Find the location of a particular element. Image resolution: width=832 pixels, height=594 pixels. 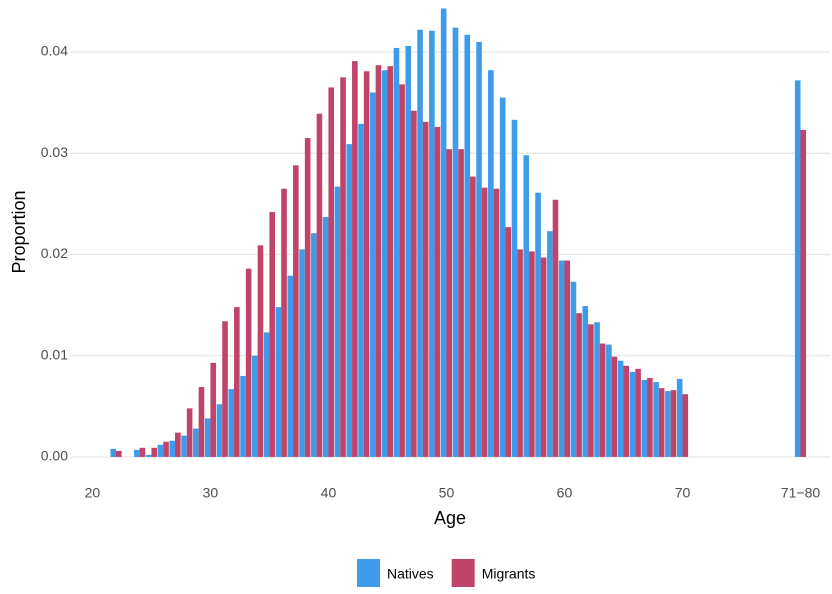

legend-label: Migrants is located at coordinates (509, 574).